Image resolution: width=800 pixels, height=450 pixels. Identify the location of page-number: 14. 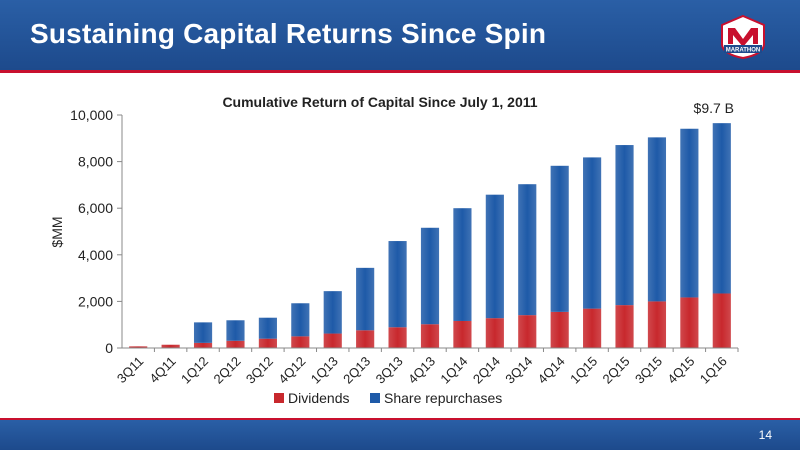
(765, 435).